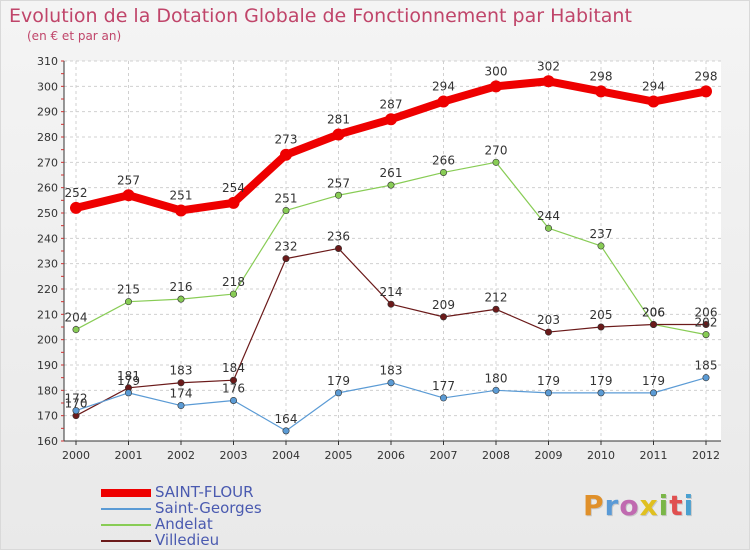  I want to click on y-tick-label: 280, so click(47, 137).